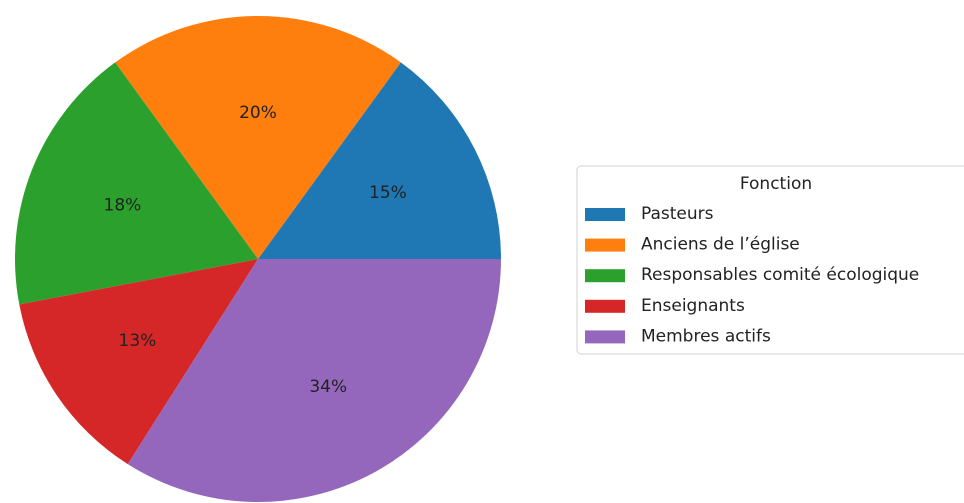 This screenshot has height=503, width=964. Describe the element at coordinates (706, 336) in the screenshot. I see `legend-label: Membres actifs` at that location.